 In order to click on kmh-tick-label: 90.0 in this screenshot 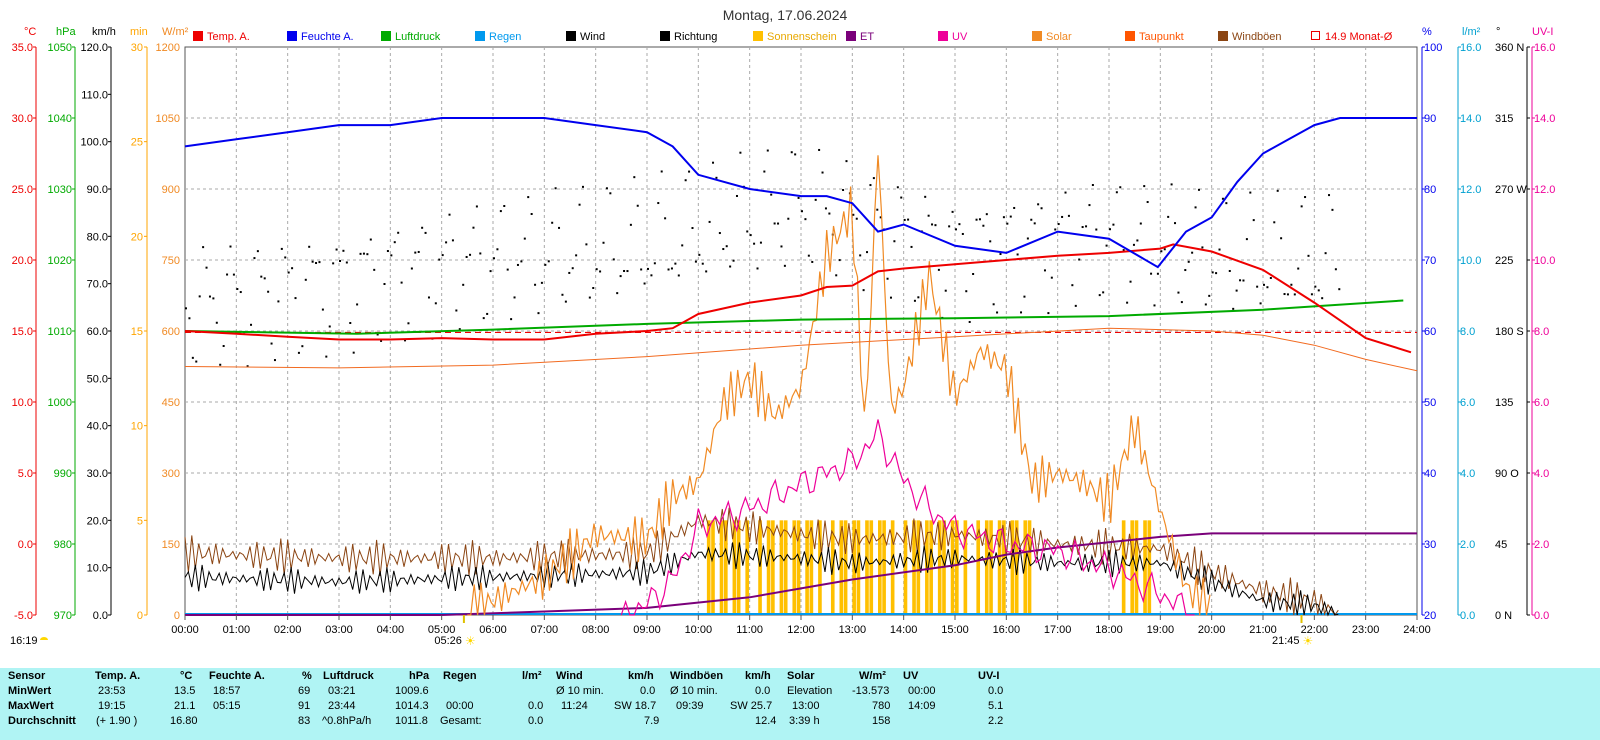, I will do `click(97, 190)`.